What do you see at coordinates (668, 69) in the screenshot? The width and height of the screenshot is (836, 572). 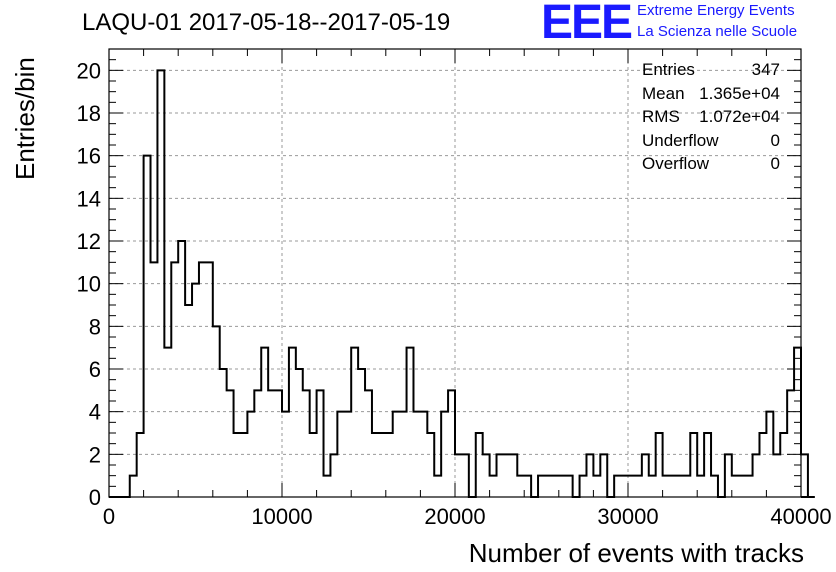 I see `stats-key: Entries` at bounding box center [668, 69].